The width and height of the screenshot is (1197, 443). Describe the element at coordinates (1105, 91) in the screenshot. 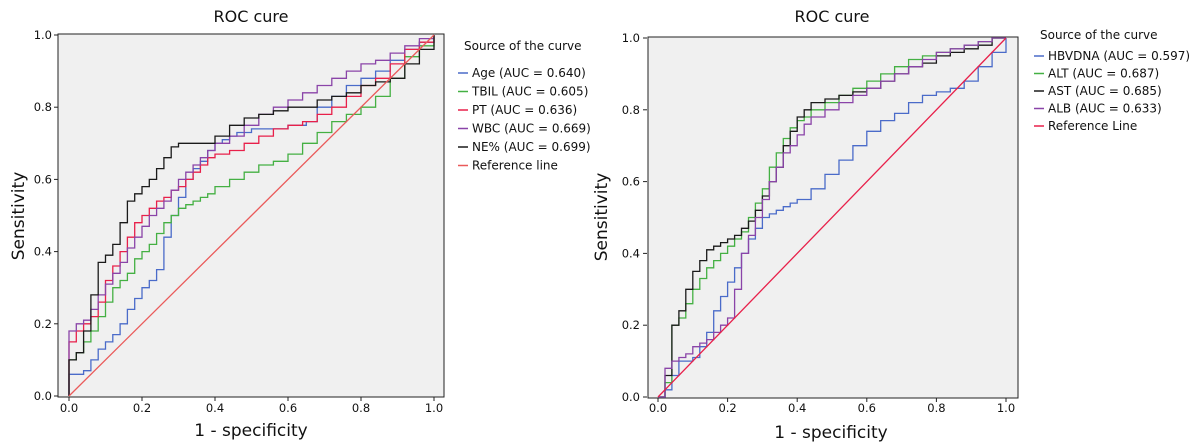

I see `legend-label: AST (AUC = 0.685)` at that location.